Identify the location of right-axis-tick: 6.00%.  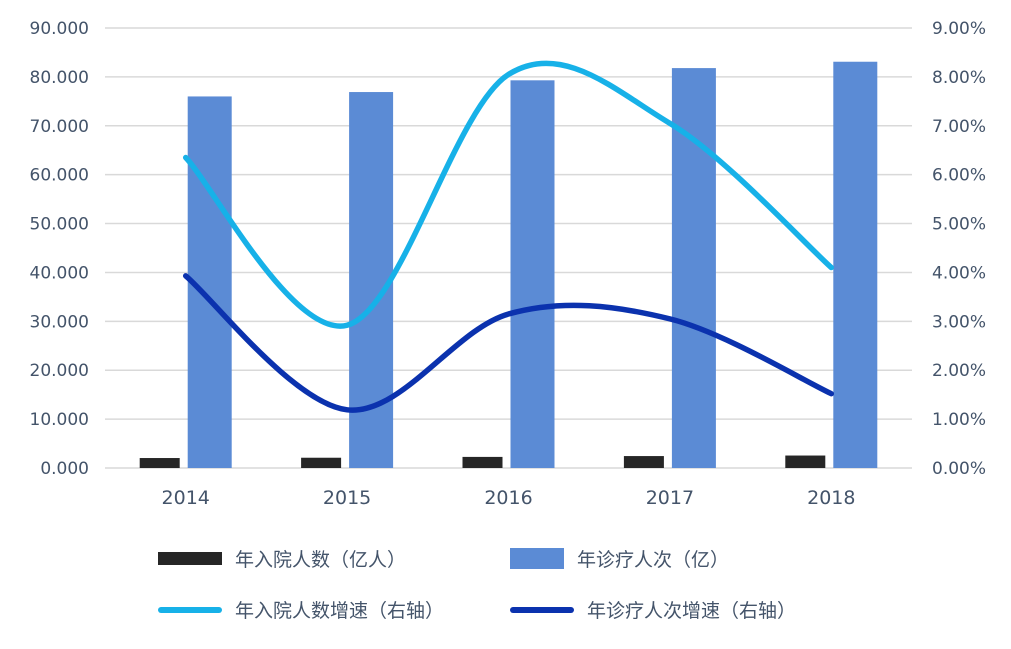
(959, 176).